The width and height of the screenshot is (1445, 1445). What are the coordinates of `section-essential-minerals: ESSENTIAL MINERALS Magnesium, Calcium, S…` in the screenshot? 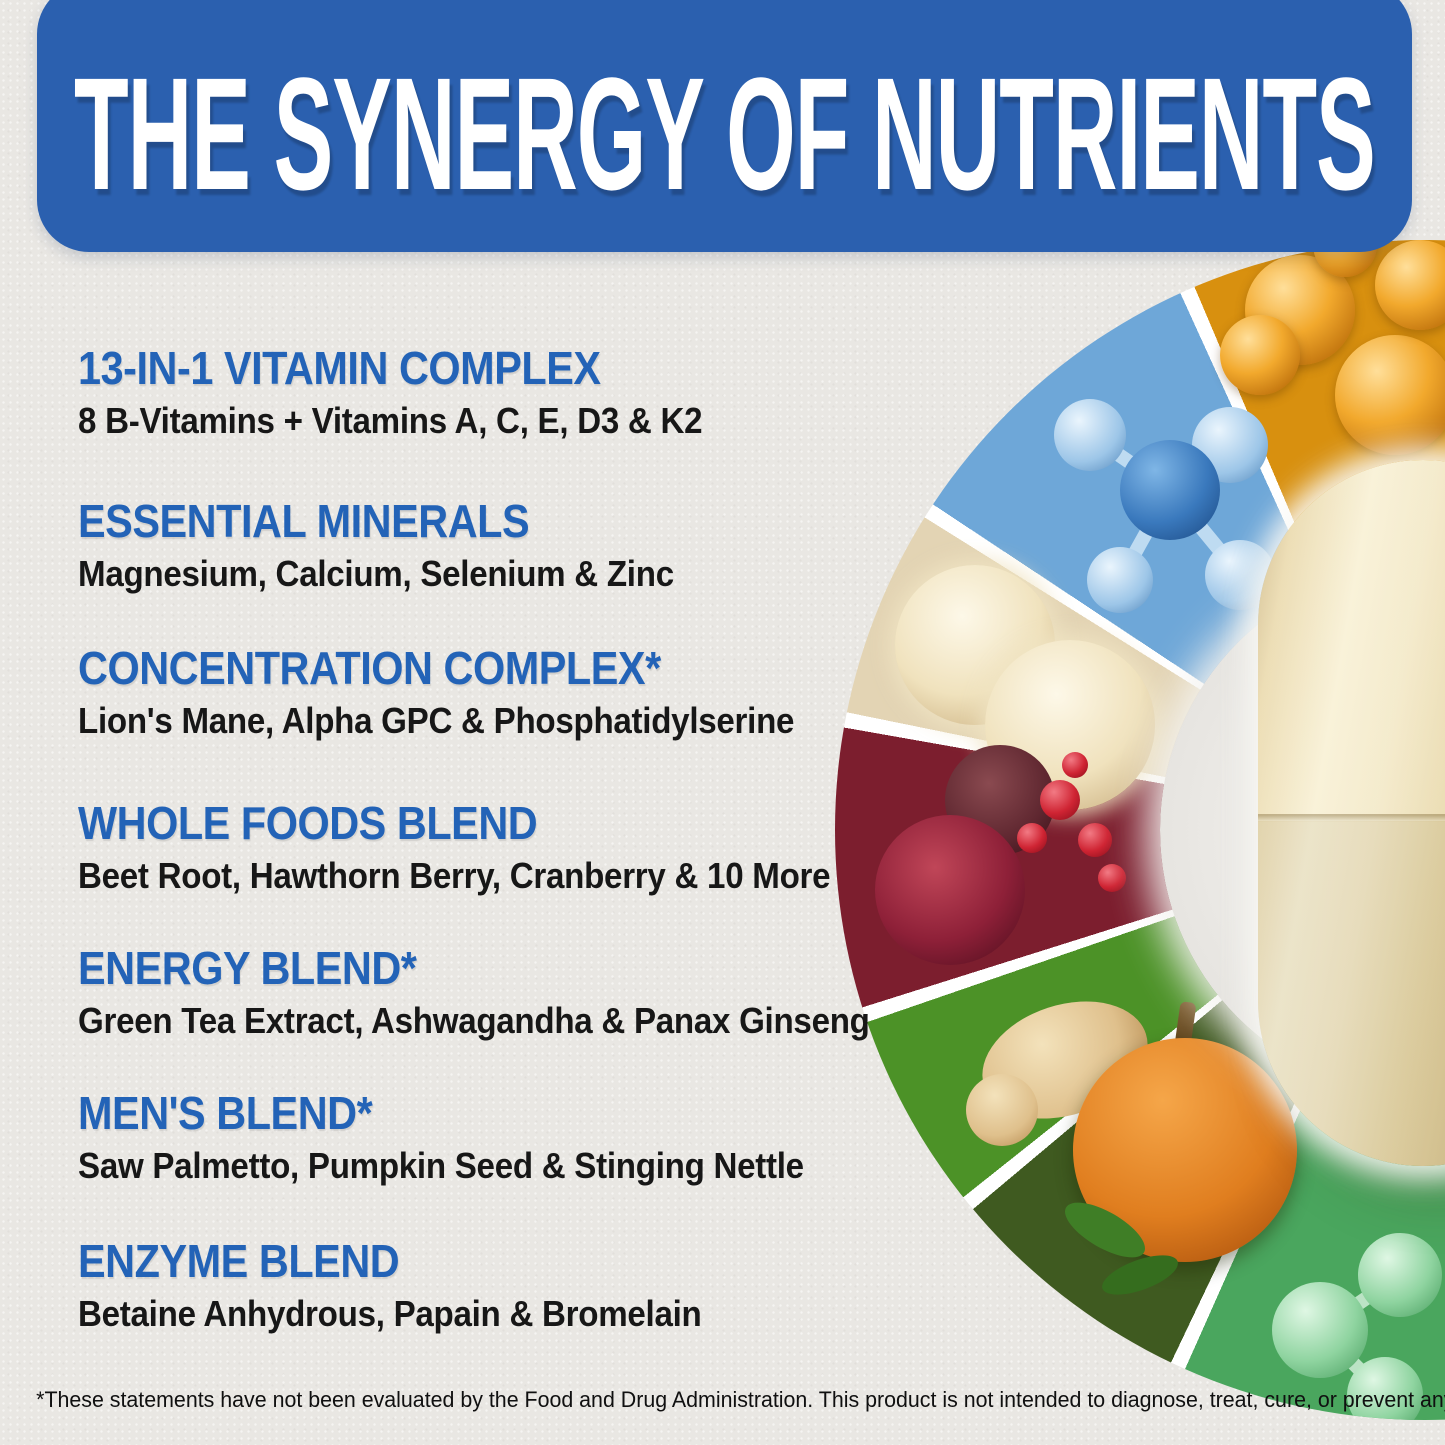 It's located at (402, 545).